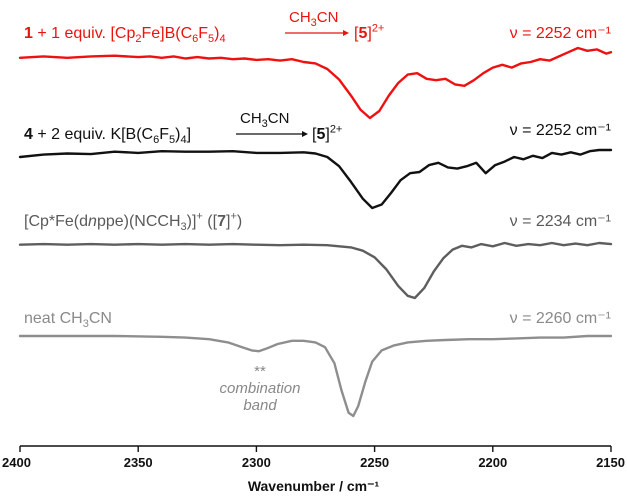 This screenshot has height=500, width=627. I want to click on arrow-2-solvent: CH3CN, so click(265, 120).